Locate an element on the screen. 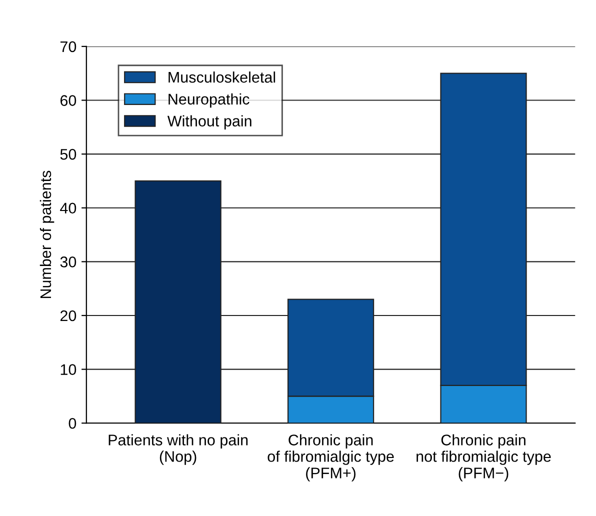 This screenshot has height=516, width=596. x-tick-label: Chronic pain of fibromialgic type (PFM+) is located at coordinates (331, 458).